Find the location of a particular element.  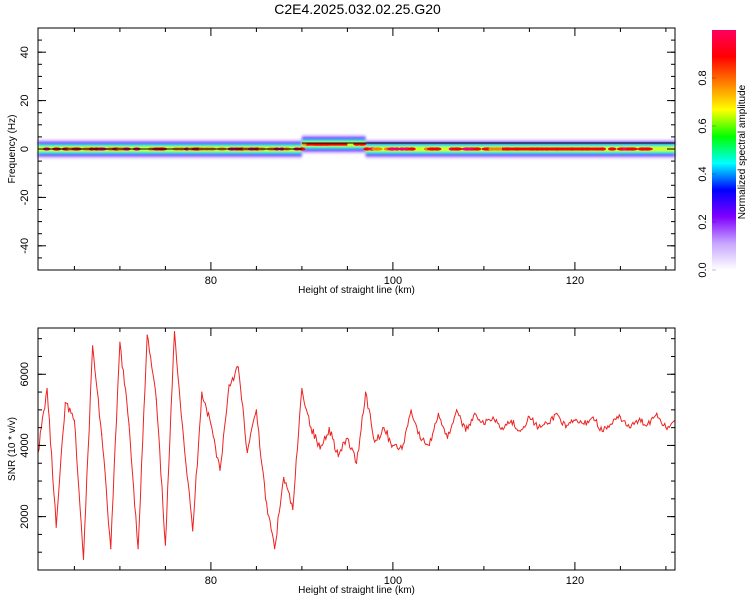

spectrogram-y-tick-label: -40 is located at coordinates (25, 246).